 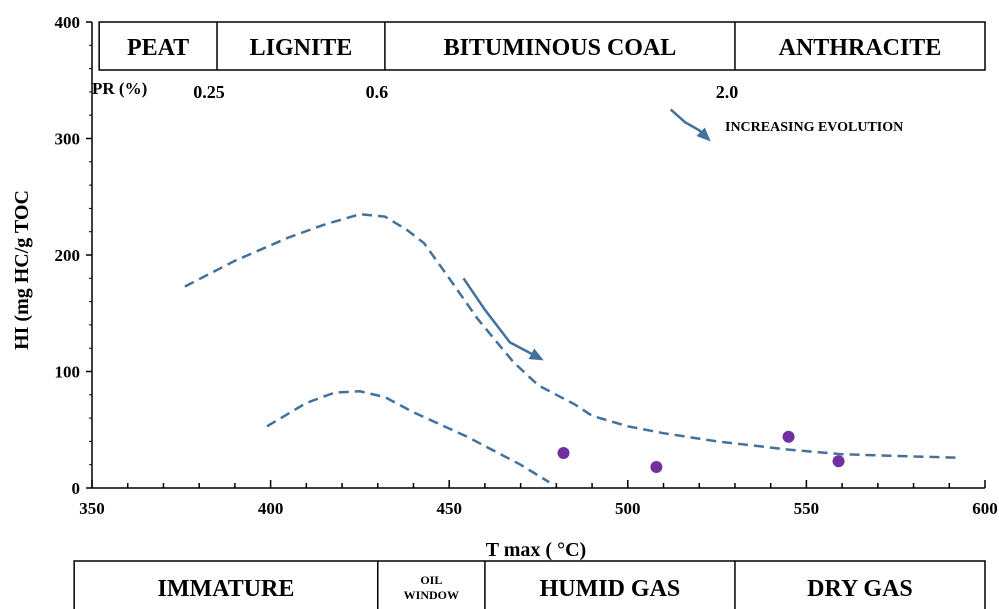 I want to click on rank-band-label: ANTHRACITE, so click(x=860, y=48).